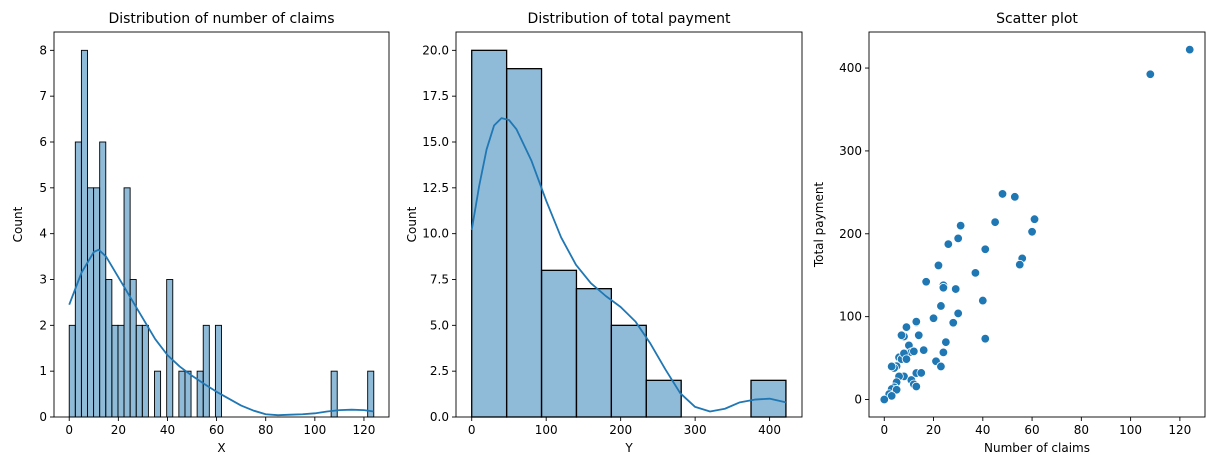  I want to click on y-axis-label: Count, so click(412, 224).